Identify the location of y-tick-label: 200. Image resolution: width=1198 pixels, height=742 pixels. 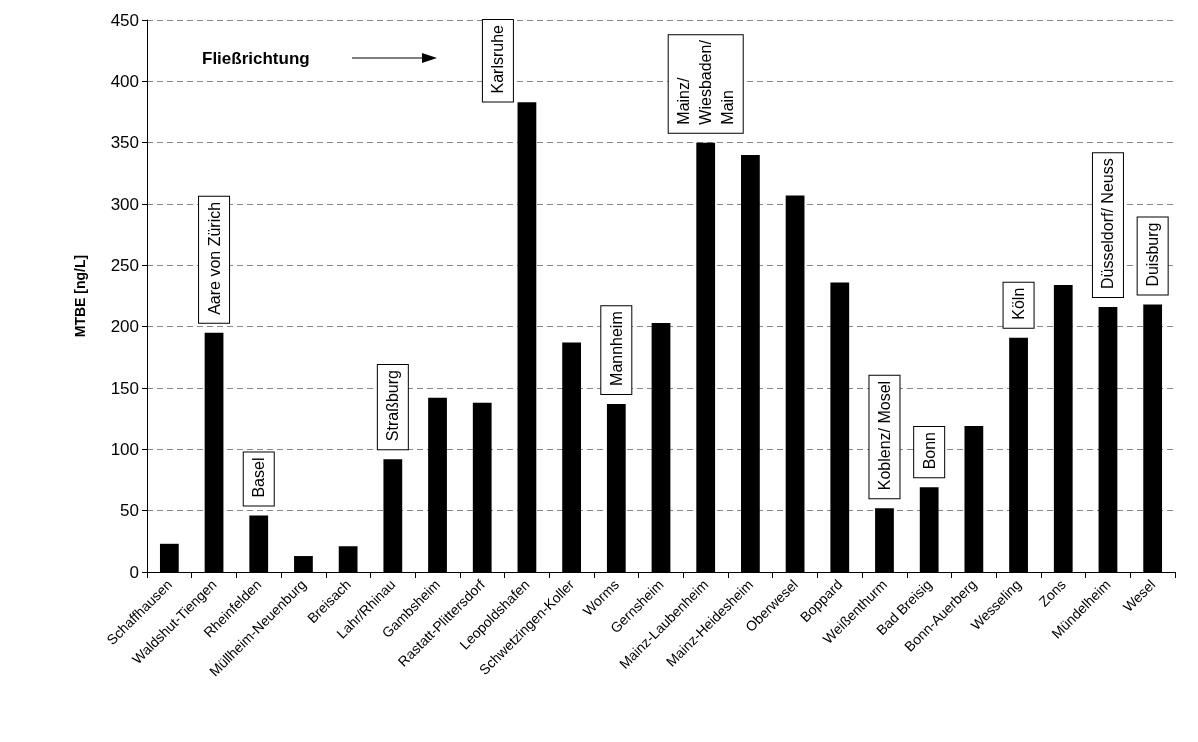
(124, 327).